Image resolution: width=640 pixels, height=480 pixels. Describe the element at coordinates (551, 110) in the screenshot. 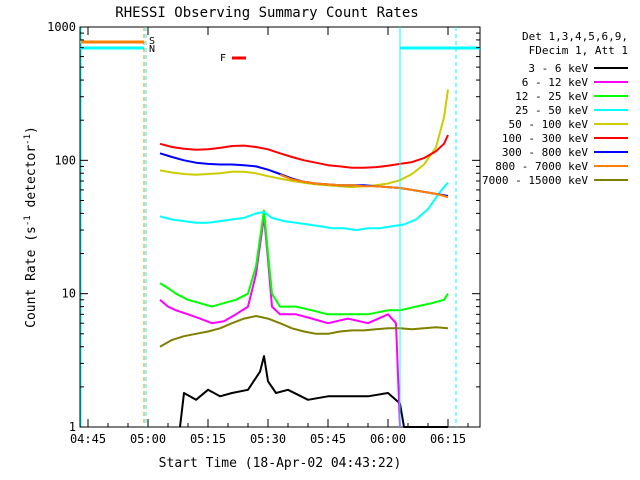

I see `legend-label-3: 25 - 50 keV` at that location.